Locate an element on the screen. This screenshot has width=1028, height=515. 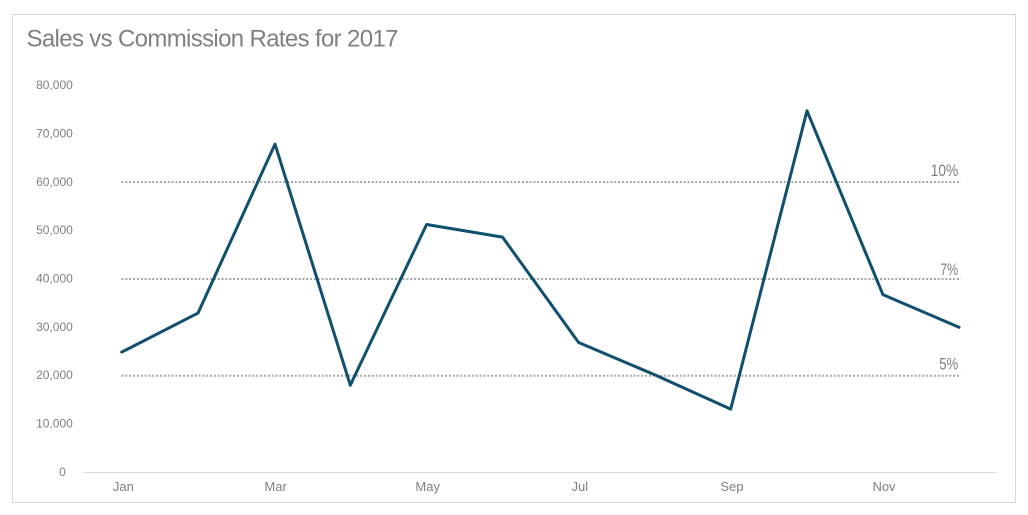
svg-text: Jul is located at coordinates (579, 486).